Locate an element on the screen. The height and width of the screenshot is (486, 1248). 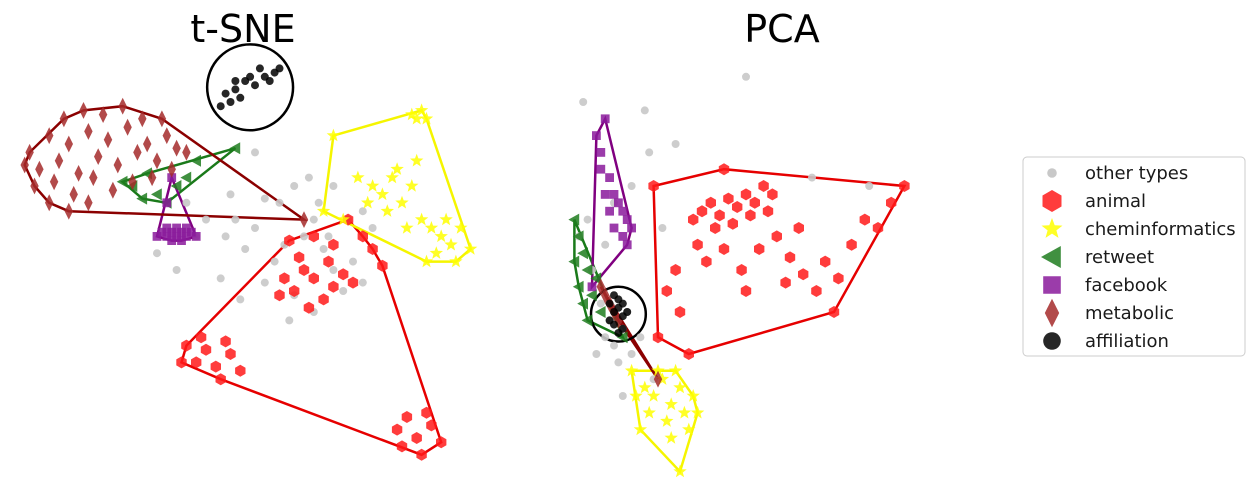
tsne-series-animal is located at coordinates (311, 337).